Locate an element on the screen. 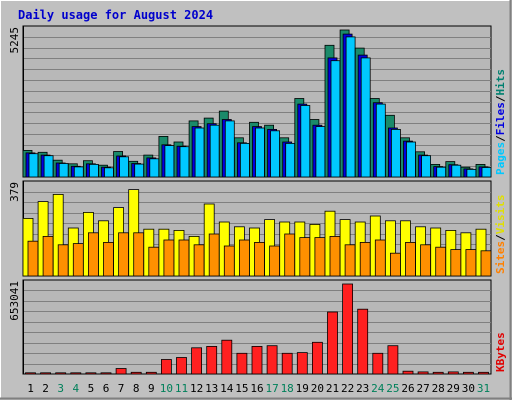 This screenshot has height=400, width=512. x-tick-label-day-12: 12 is located at coordinates (196, 388).